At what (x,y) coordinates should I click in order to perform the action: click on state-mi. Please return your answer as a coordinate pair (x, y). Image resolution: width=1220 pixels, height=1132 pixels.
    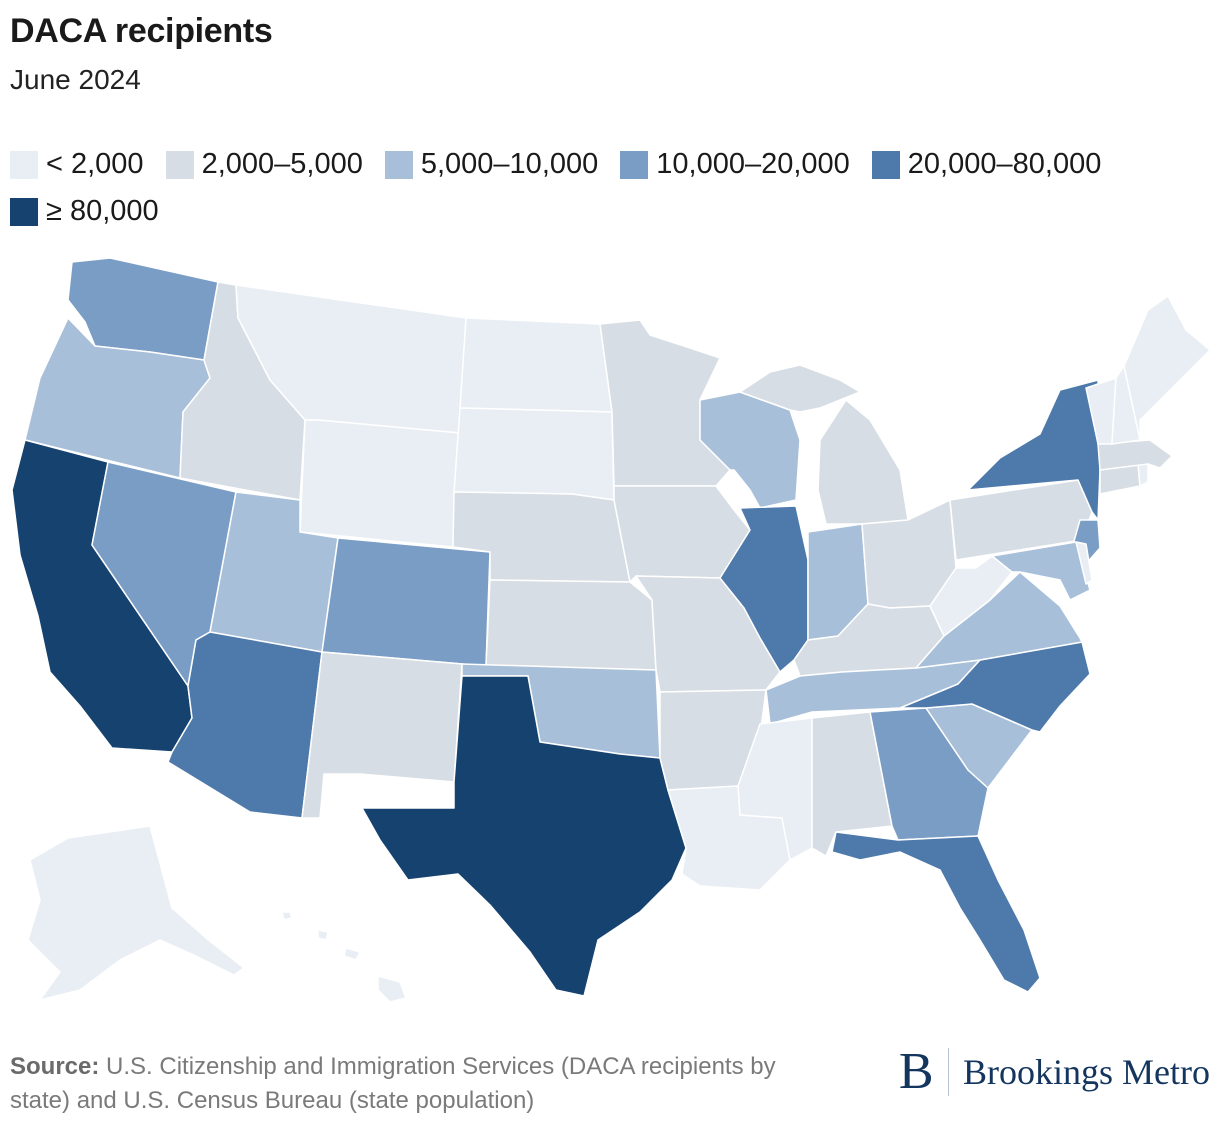
    Looking at the image, I should click on (863, 462).